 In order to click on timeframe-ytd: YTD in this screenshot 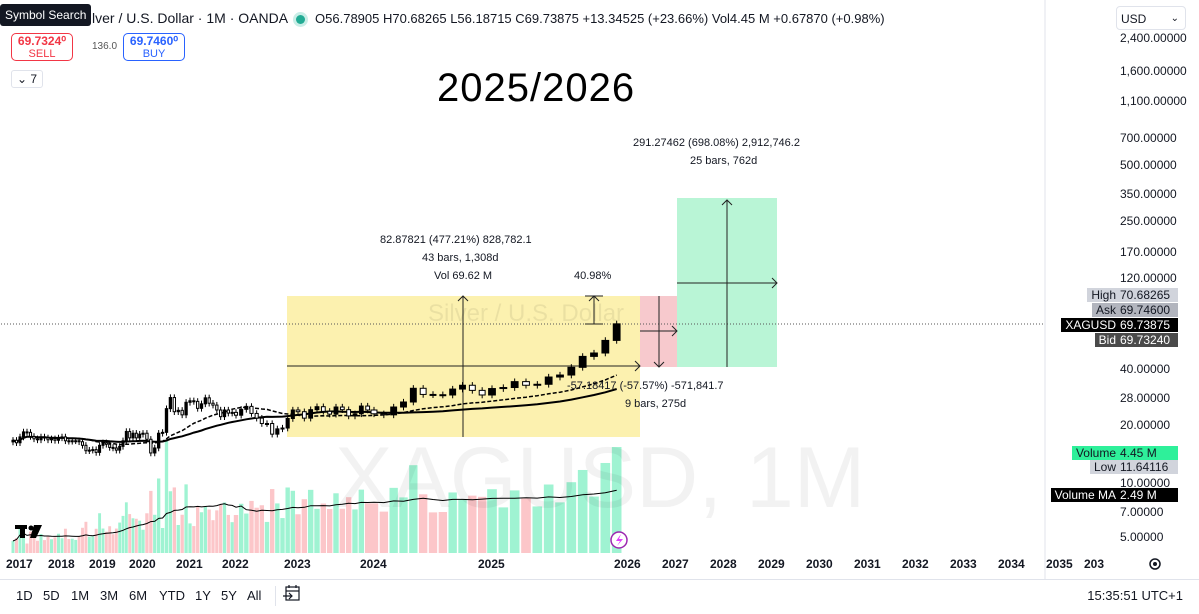, I will do `click(172, 595)`.